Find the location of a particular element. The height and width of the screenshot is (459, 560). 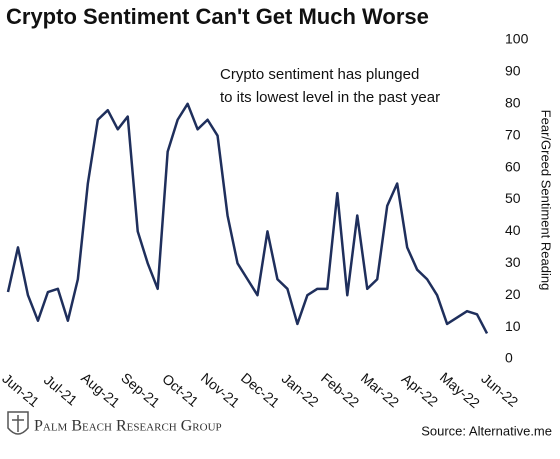

y-tick-label: 10 is located at coordinates (513, 326).